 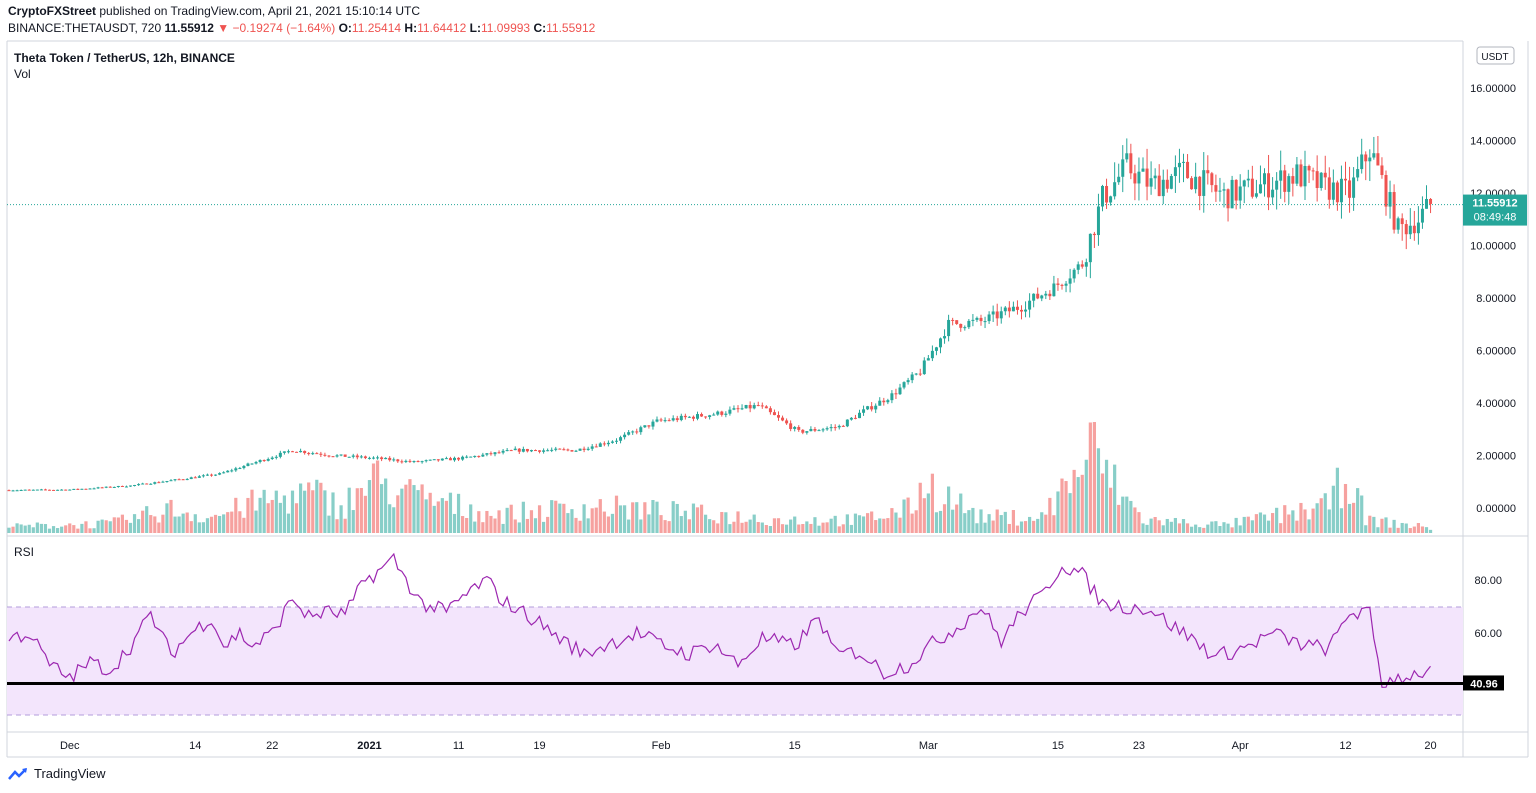 What do you see at coordinates (70, 746) in the screenshot?
I see `time-tick-label: Dec` at bounding box center [70, 746].